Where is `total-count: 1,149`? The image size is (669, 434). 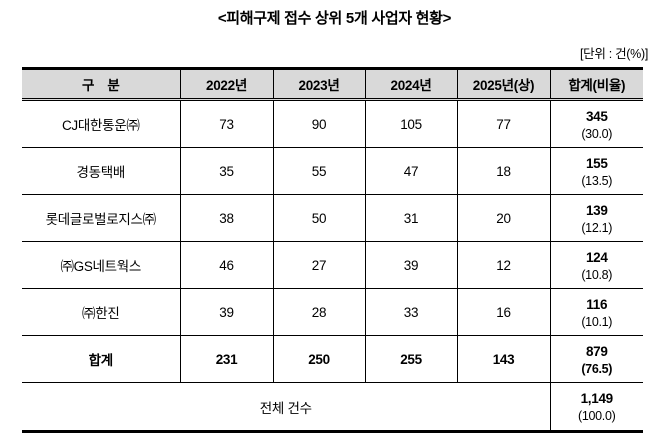 total-count: 1,149 is located at coordinates (597, 398).